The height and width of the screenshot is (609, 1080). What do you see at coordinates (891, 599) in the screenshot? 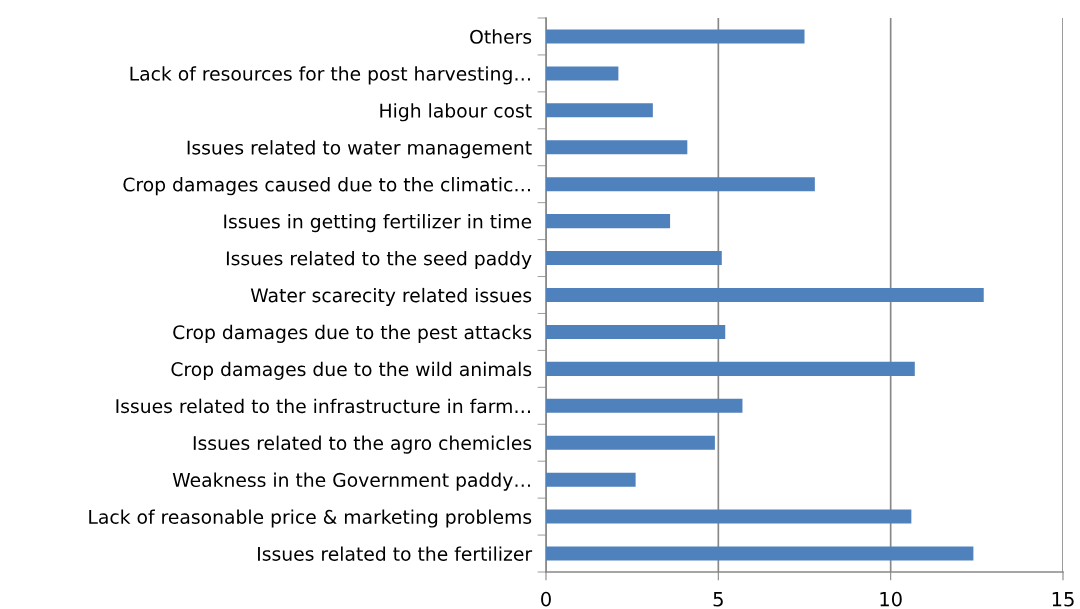
I see `x-tick-label: 10` at bounding box center [891, 599].